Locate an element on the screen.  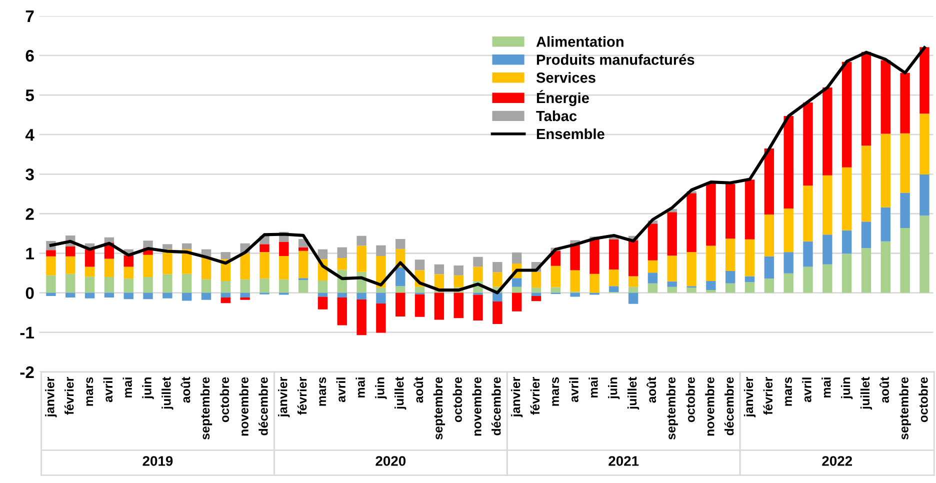
x-tick-label: octobre is located at coordinates (923, 399).